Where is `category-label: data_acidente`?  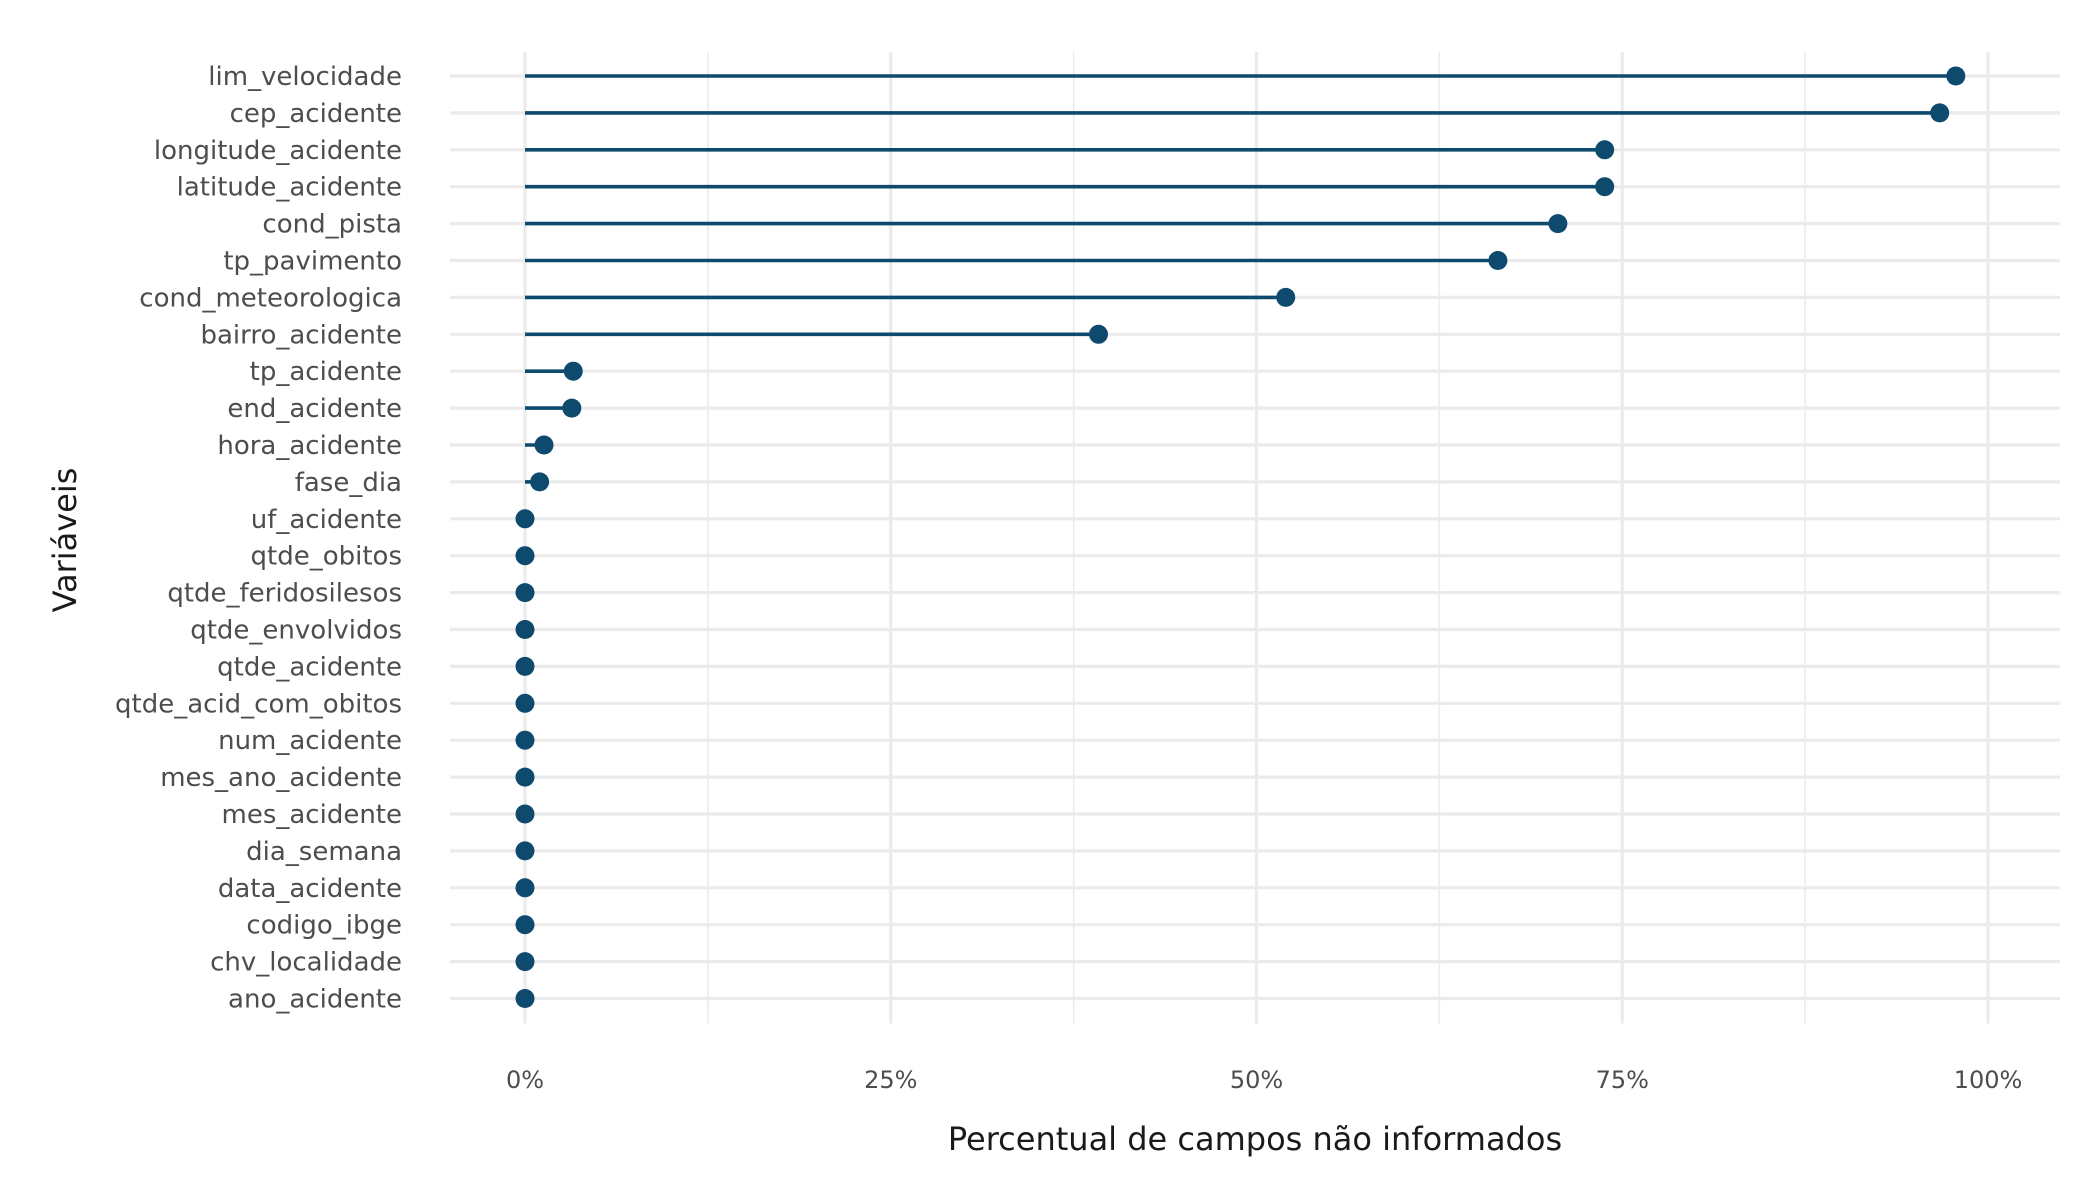
category-label: data_acidente is located at coordinates (310, 889).